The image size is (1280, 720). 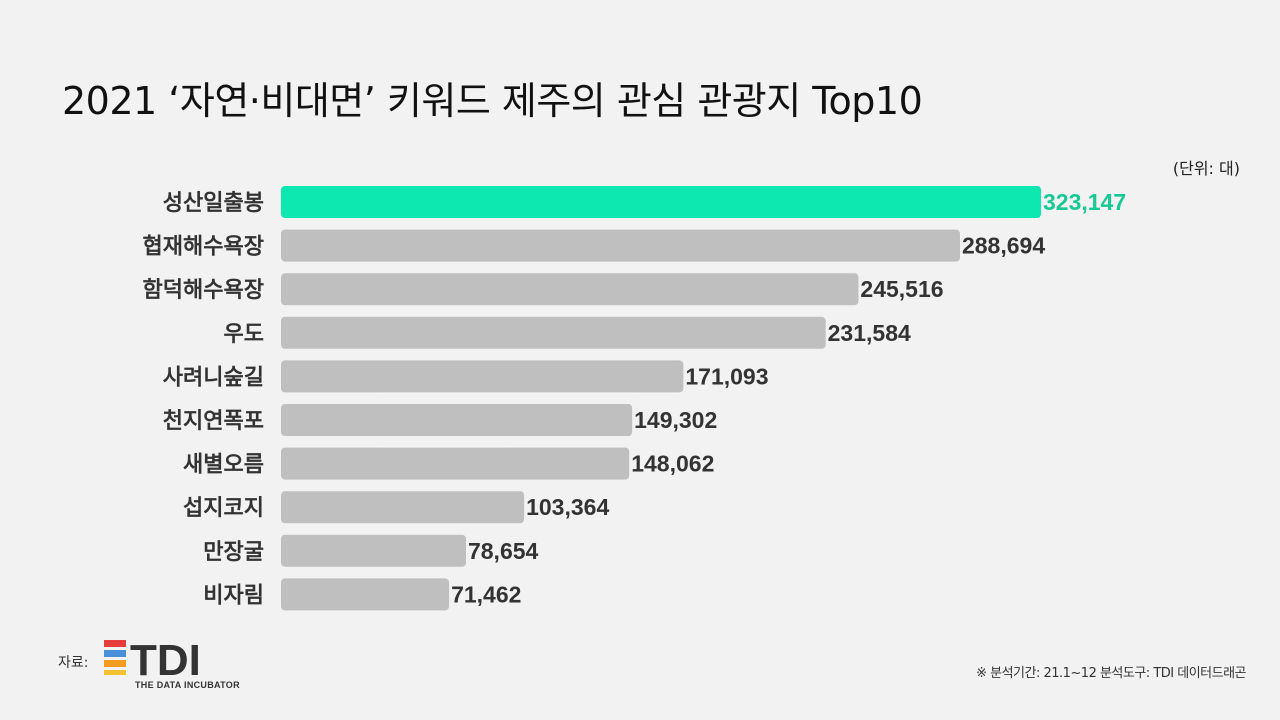 I want to click on value-label: 171,093, so click(x=726, y=376).